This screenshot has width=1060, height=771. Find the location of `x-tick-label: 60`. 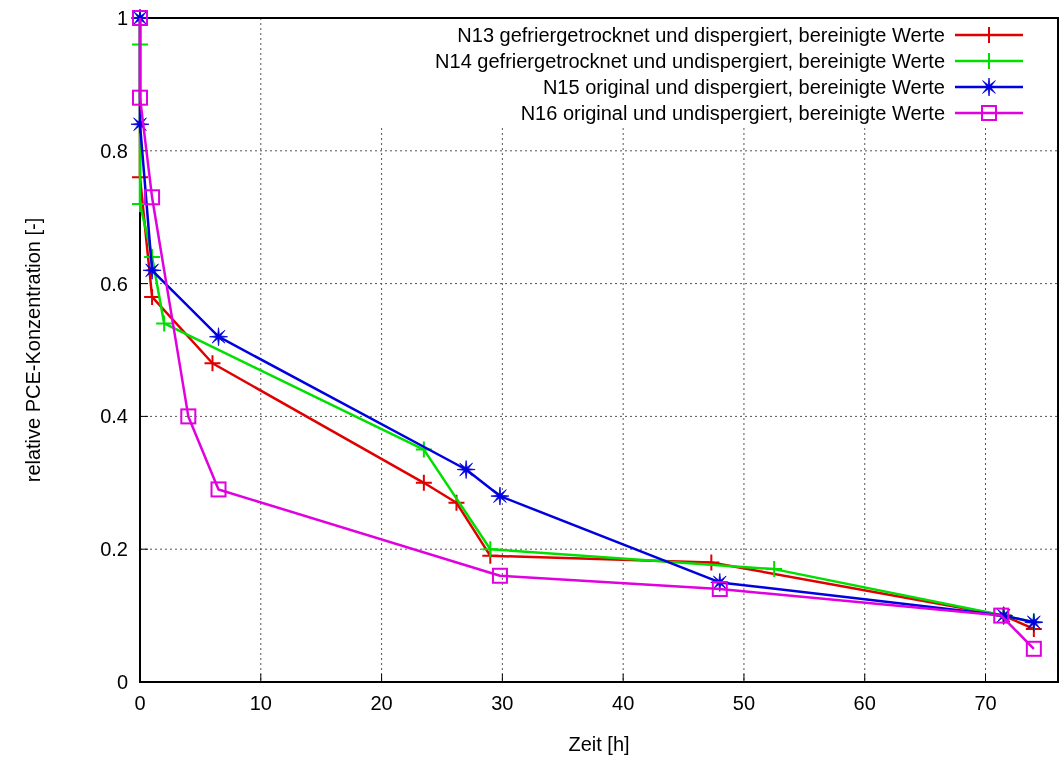

x-tick-label: 60 is located at coordinates (864, 703).